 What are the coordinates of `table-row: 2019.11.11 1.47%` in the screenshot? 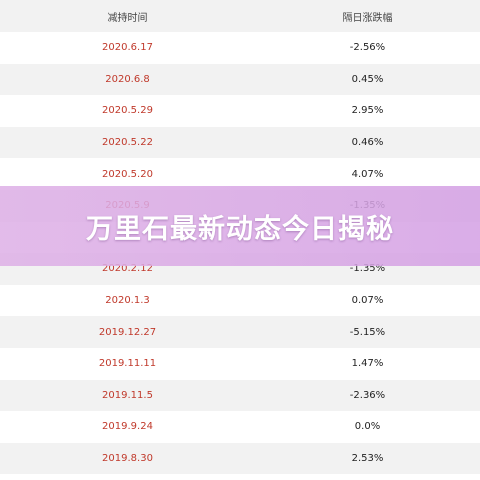 It's located at (240, 363).